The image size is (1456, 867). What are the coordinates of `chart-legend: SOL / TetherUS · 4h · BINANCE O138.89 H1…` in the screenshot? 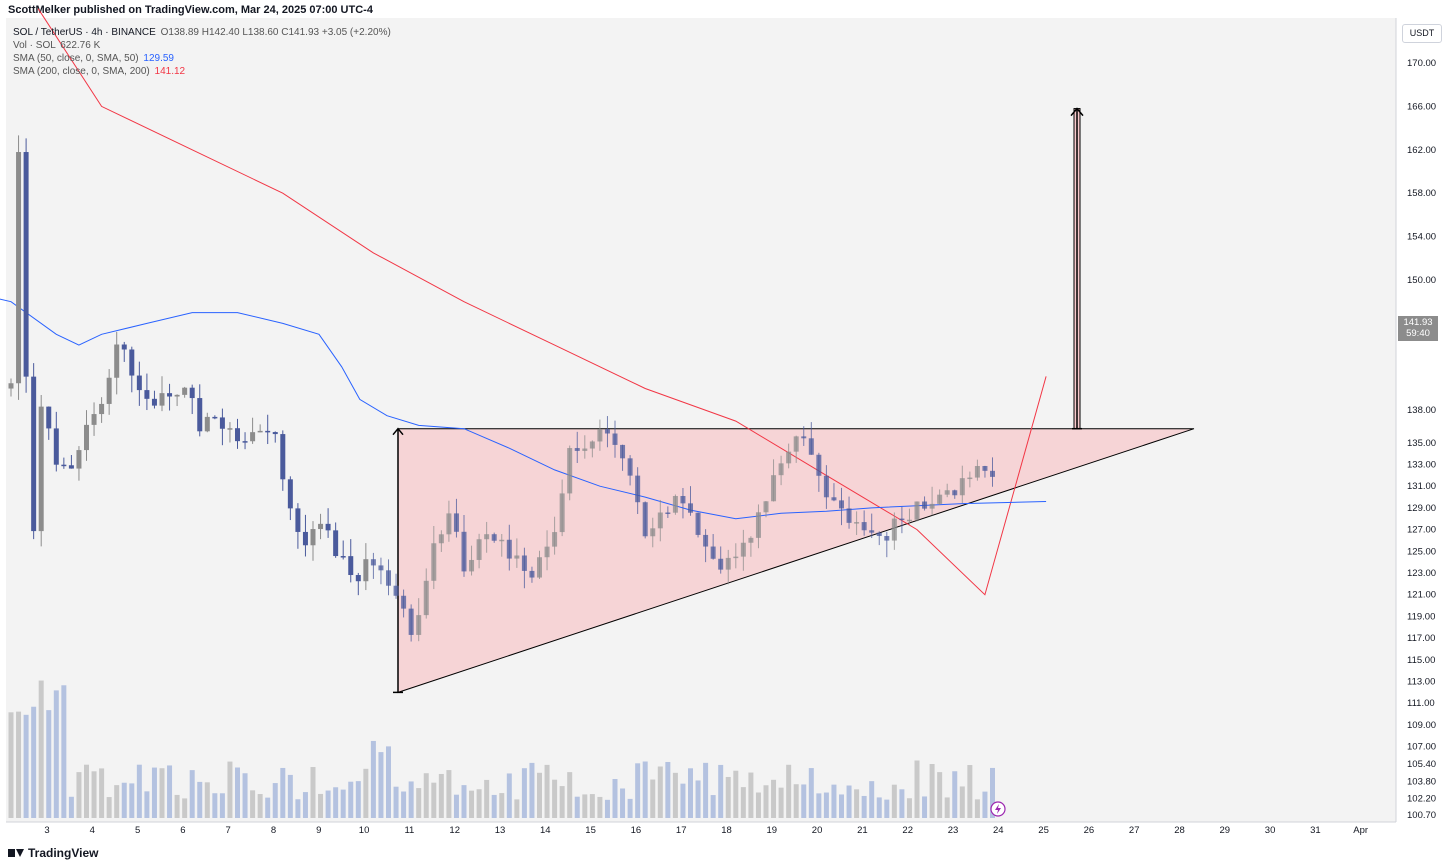 It's located at (202, 52).